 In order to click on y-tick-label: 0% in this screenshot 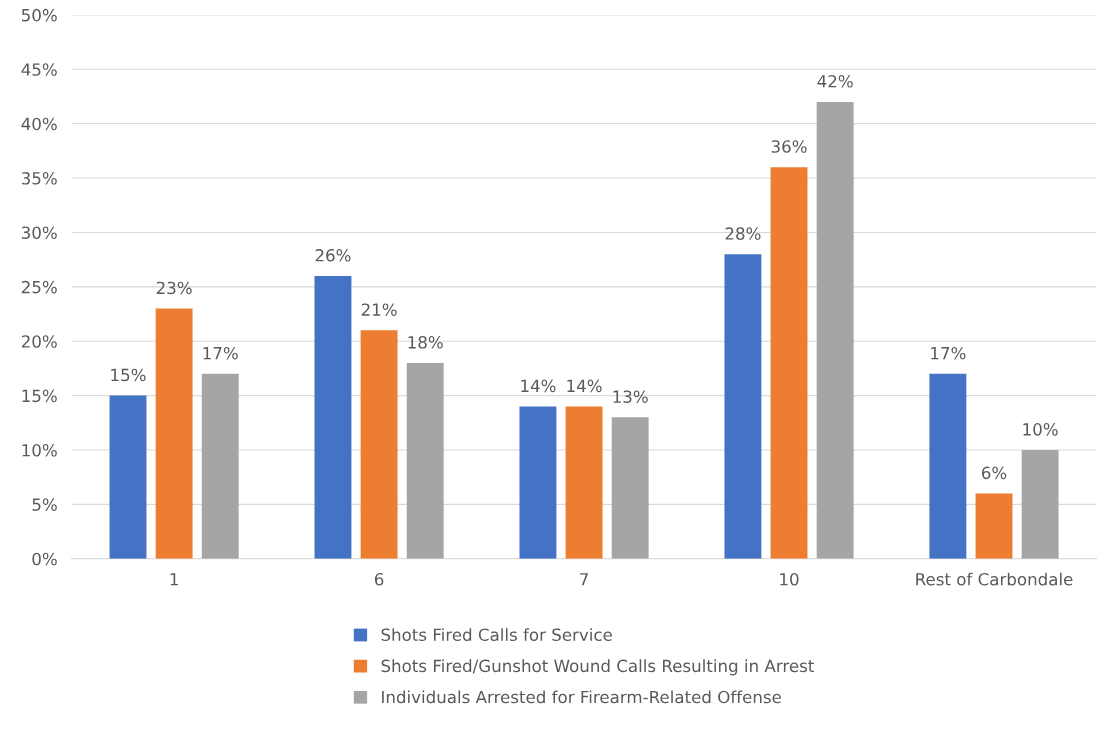, I will do `click(44, 559)`.